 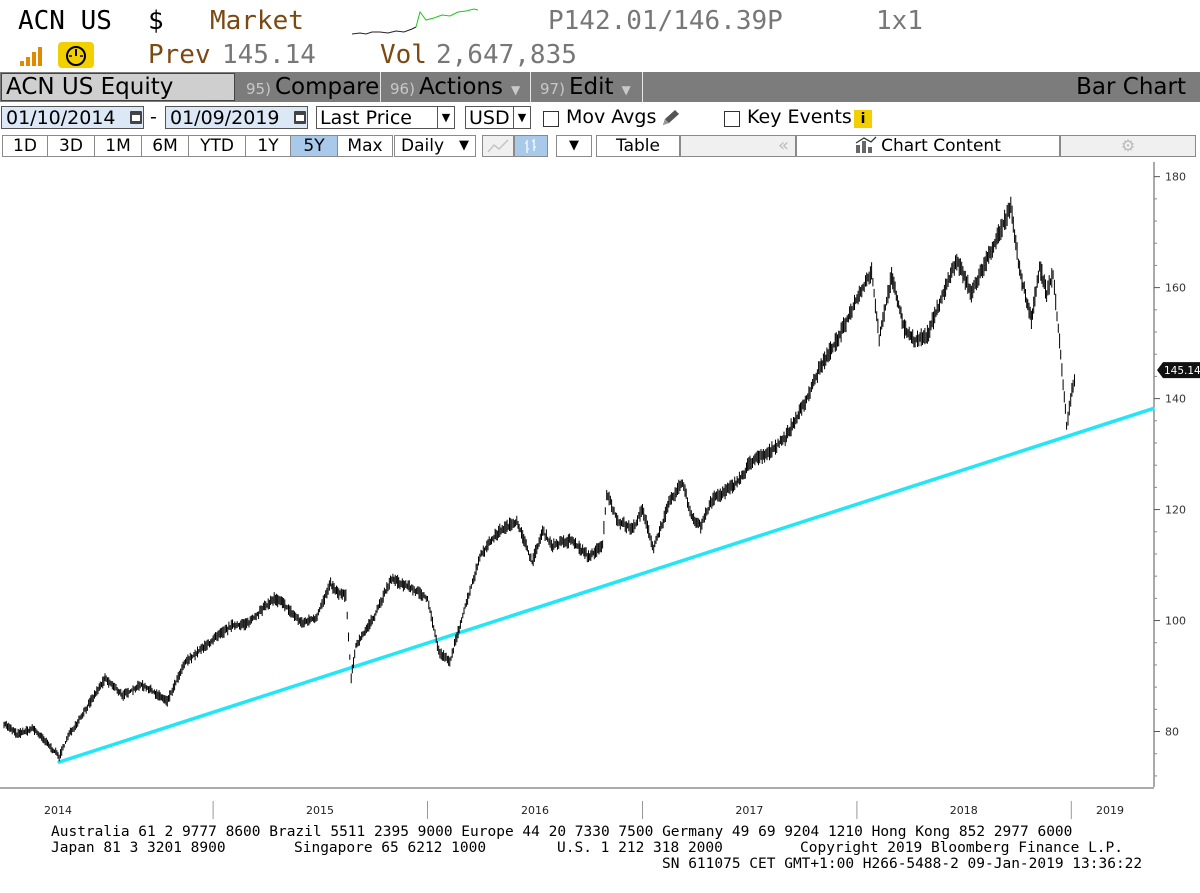 What do you see at coordinates (899, 21) in the screenshot?
I see `size: 1x1` at bounding box center [899, 21].